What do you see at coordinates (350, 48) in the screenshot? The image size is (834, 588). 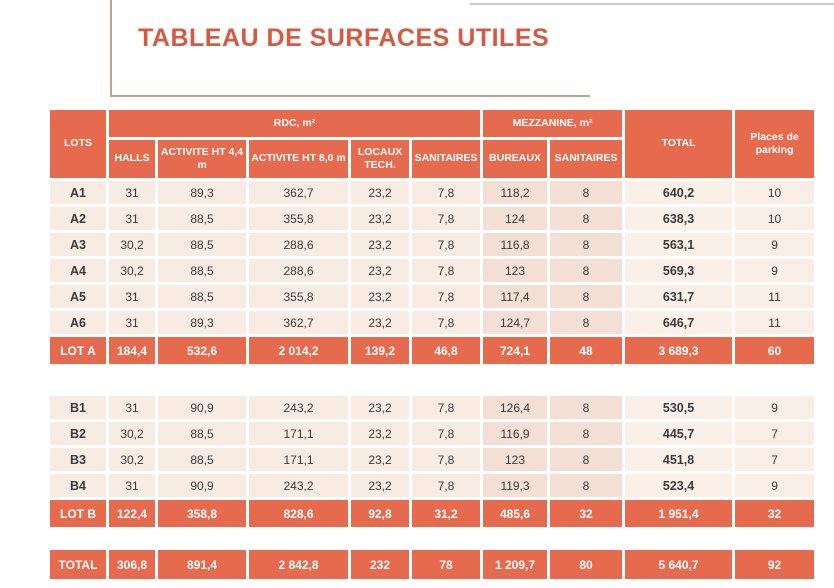 I see `title-box: TABLEAU DE SURFACES UTILES` at bounding box center [350, 48].